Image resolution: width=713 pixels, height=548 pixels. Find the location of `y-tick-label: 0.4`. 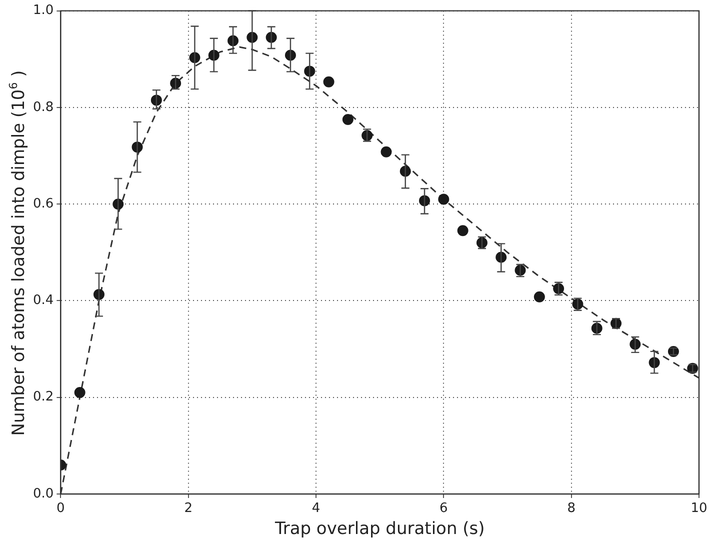

y-tick-label: 0.4 is located at coordinates (43, 300).